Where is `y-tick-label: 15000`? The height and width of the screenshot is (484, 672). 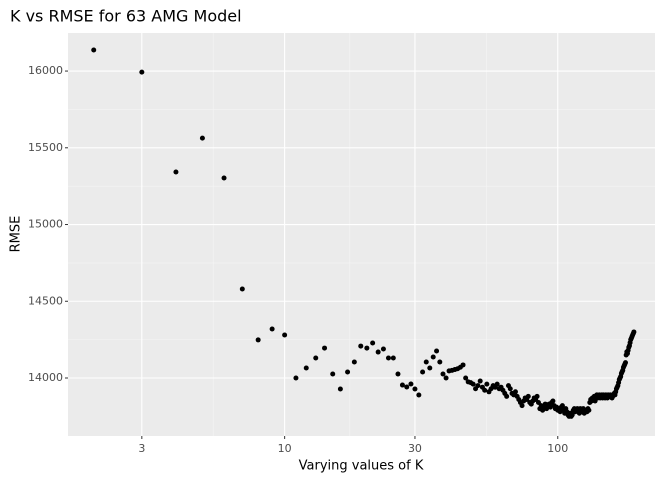 y-tick-label: 15000 is located at coordinates (45, 224).